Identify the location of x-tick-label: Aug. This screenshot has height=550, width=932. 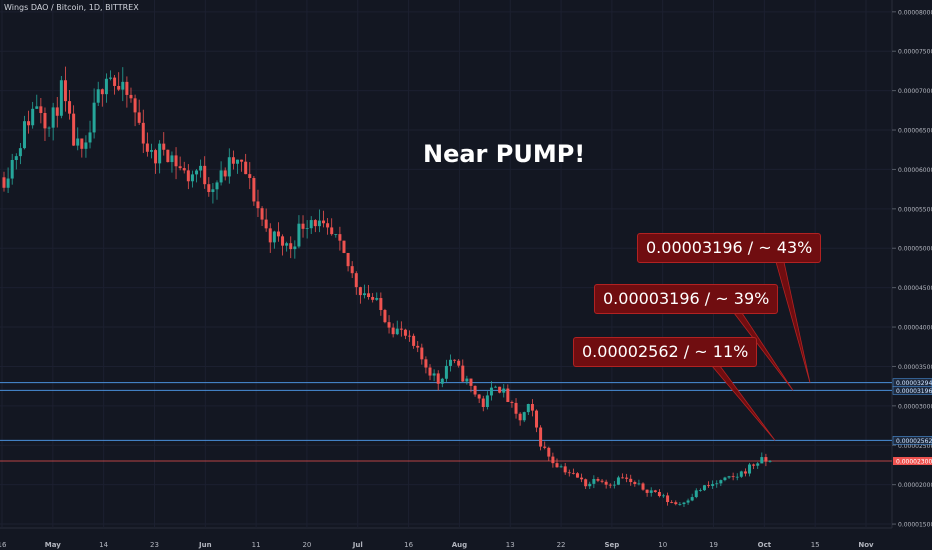
(459, 545).